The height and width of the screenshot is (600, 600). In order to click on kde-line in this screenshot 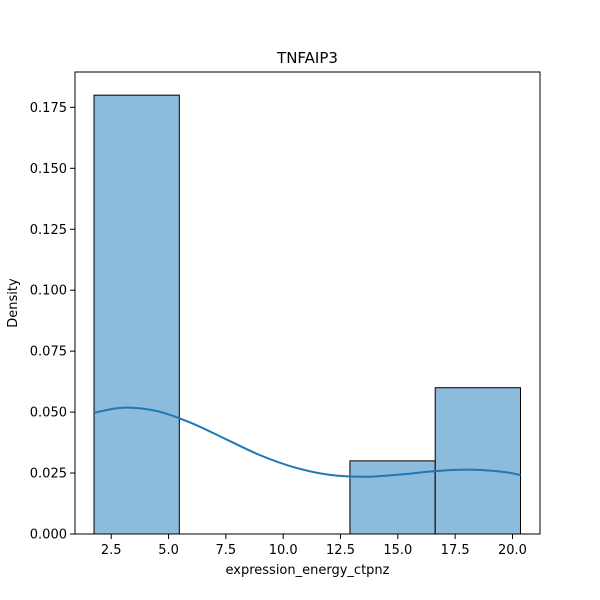, I will do `click(307, 442)`.